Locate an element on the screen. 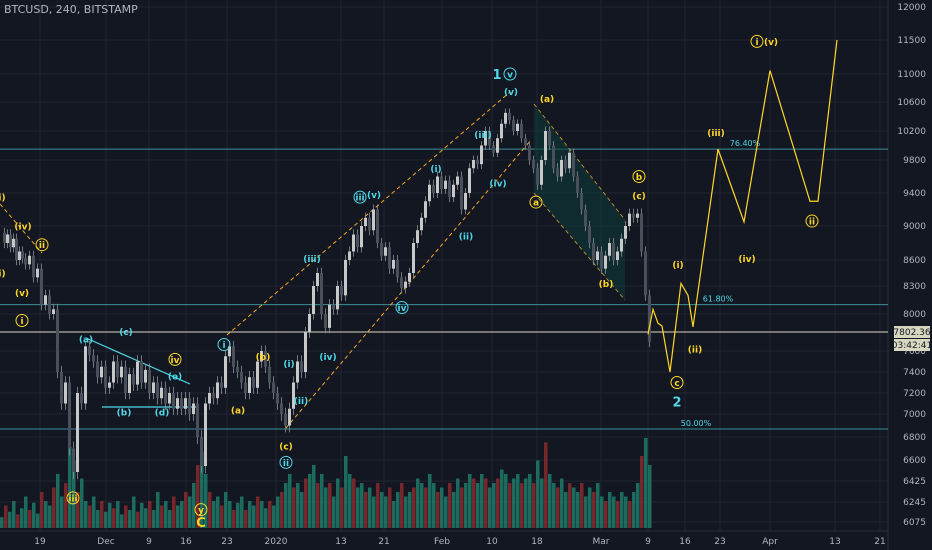  countdown-label: 03:42:41 is located at coordinates (912, 346).